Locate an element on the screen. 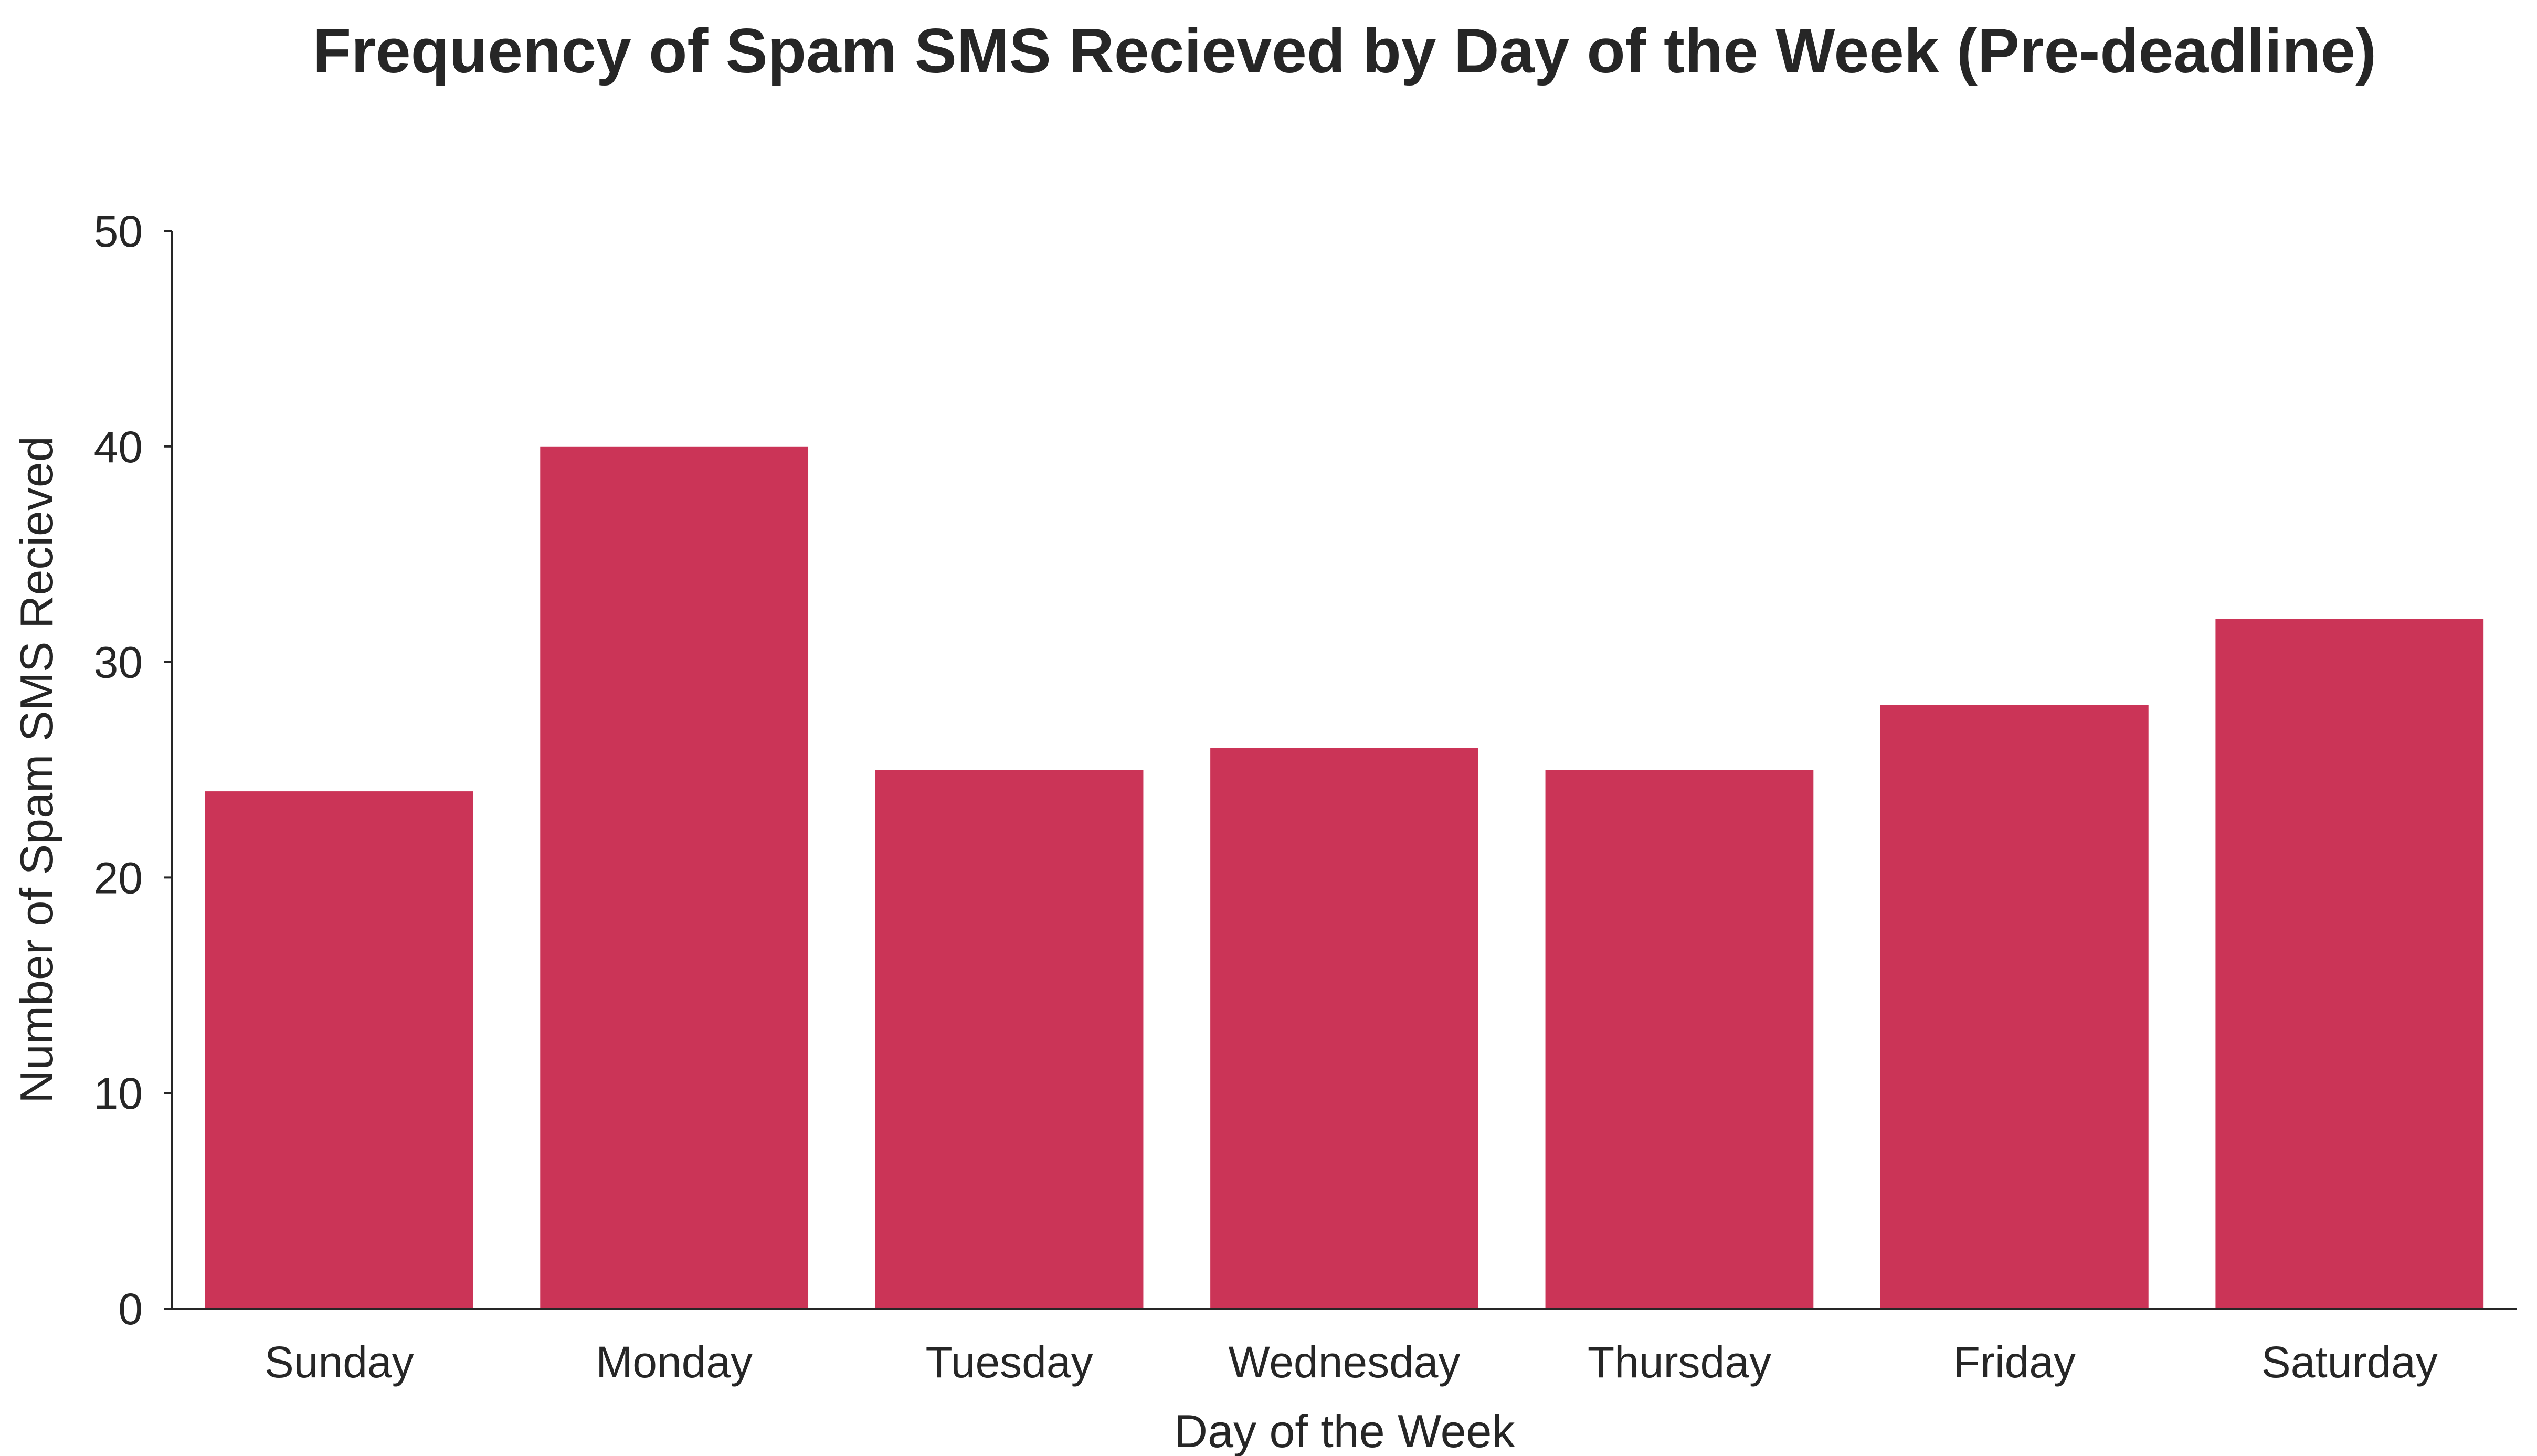 Image resolution: width=2537 pixels, height=1456 pixels. y-tick-label-40: 40 is located at coordinates (119, 447).